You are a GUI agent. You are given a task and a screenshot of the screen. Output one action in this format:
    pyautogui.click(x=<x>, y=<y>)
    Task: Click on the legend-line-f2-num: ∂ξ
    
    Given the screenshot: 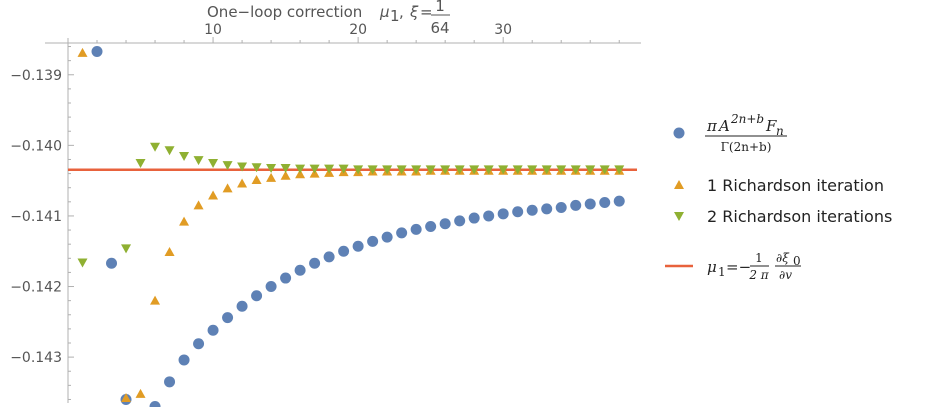 What is the action you would take?
    pyautogui.click(x=783, y=258)
    